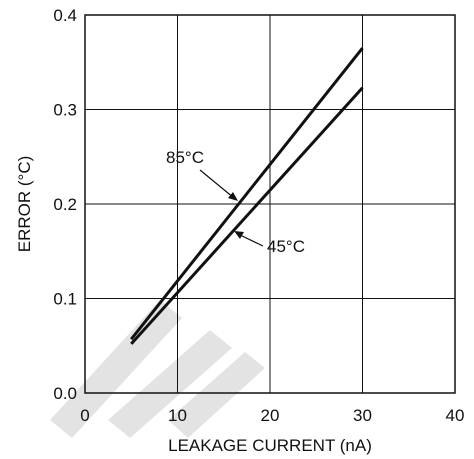 The height and width of the screenshot is (459, 474). I want to click on annotation-85c-arrowhead, so click(233, 196).